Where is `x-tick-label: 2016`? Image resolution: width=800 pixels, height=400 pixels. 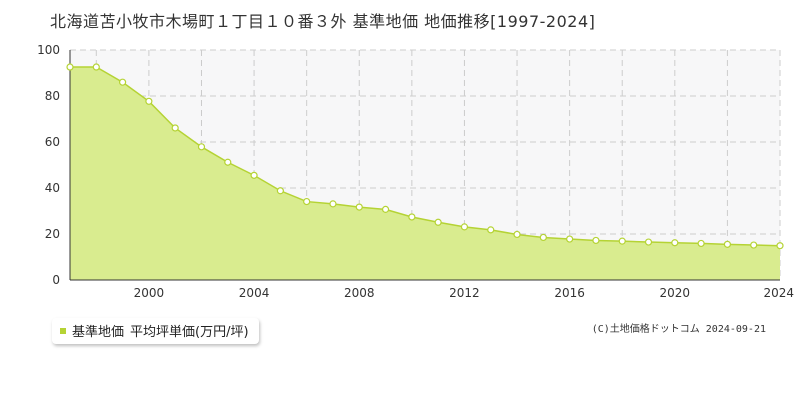 x-tick-label: 2016 is located at coordinates (569, 293).